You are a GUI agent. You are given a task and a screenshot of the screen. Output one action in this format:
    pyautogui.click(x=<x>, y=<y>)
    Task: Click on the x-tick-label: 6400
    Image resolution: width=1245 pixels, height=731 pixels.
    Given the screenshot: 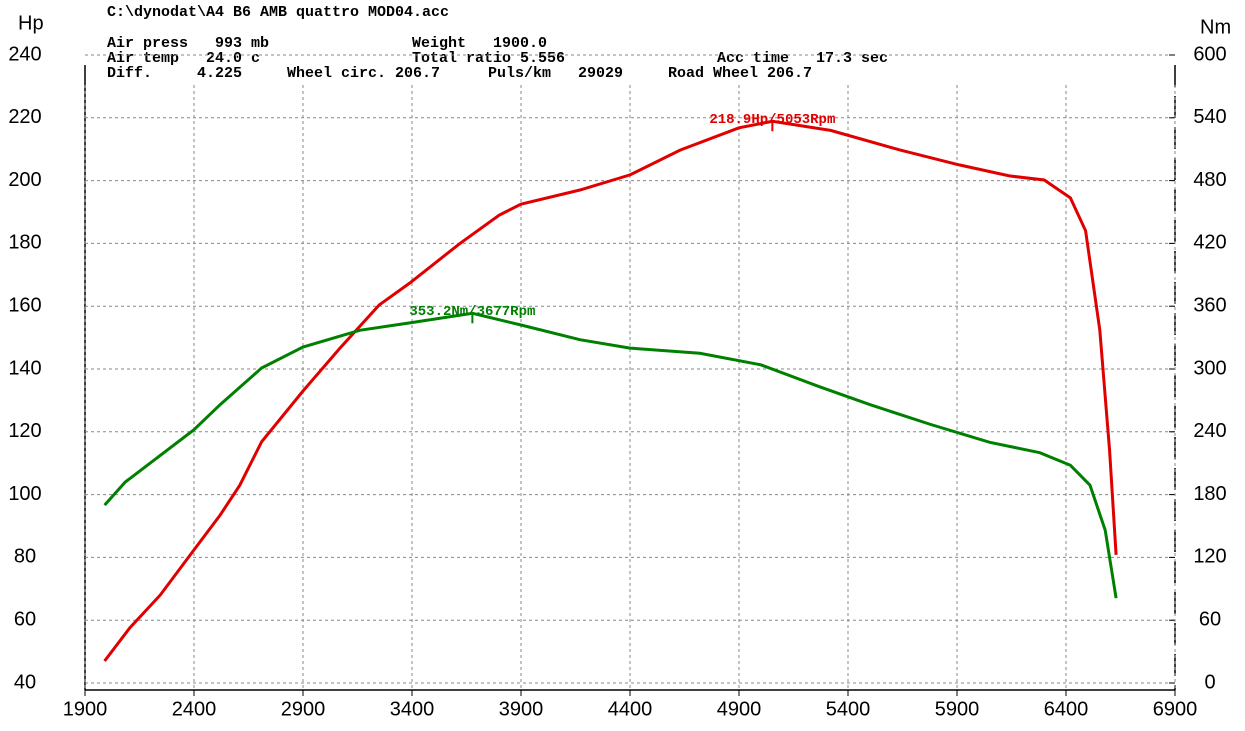 What is the action you would take?
    pyautogui.click(x=1066, y=709)
    